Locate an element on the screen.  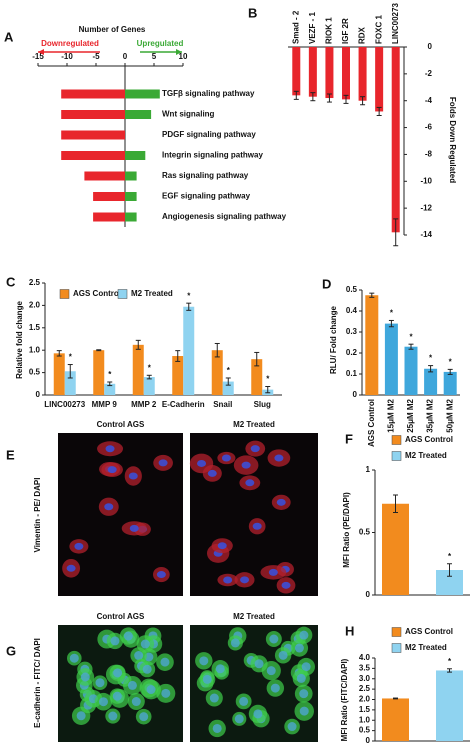
x-tick-label: -10 is located at coordinates (67, 56).